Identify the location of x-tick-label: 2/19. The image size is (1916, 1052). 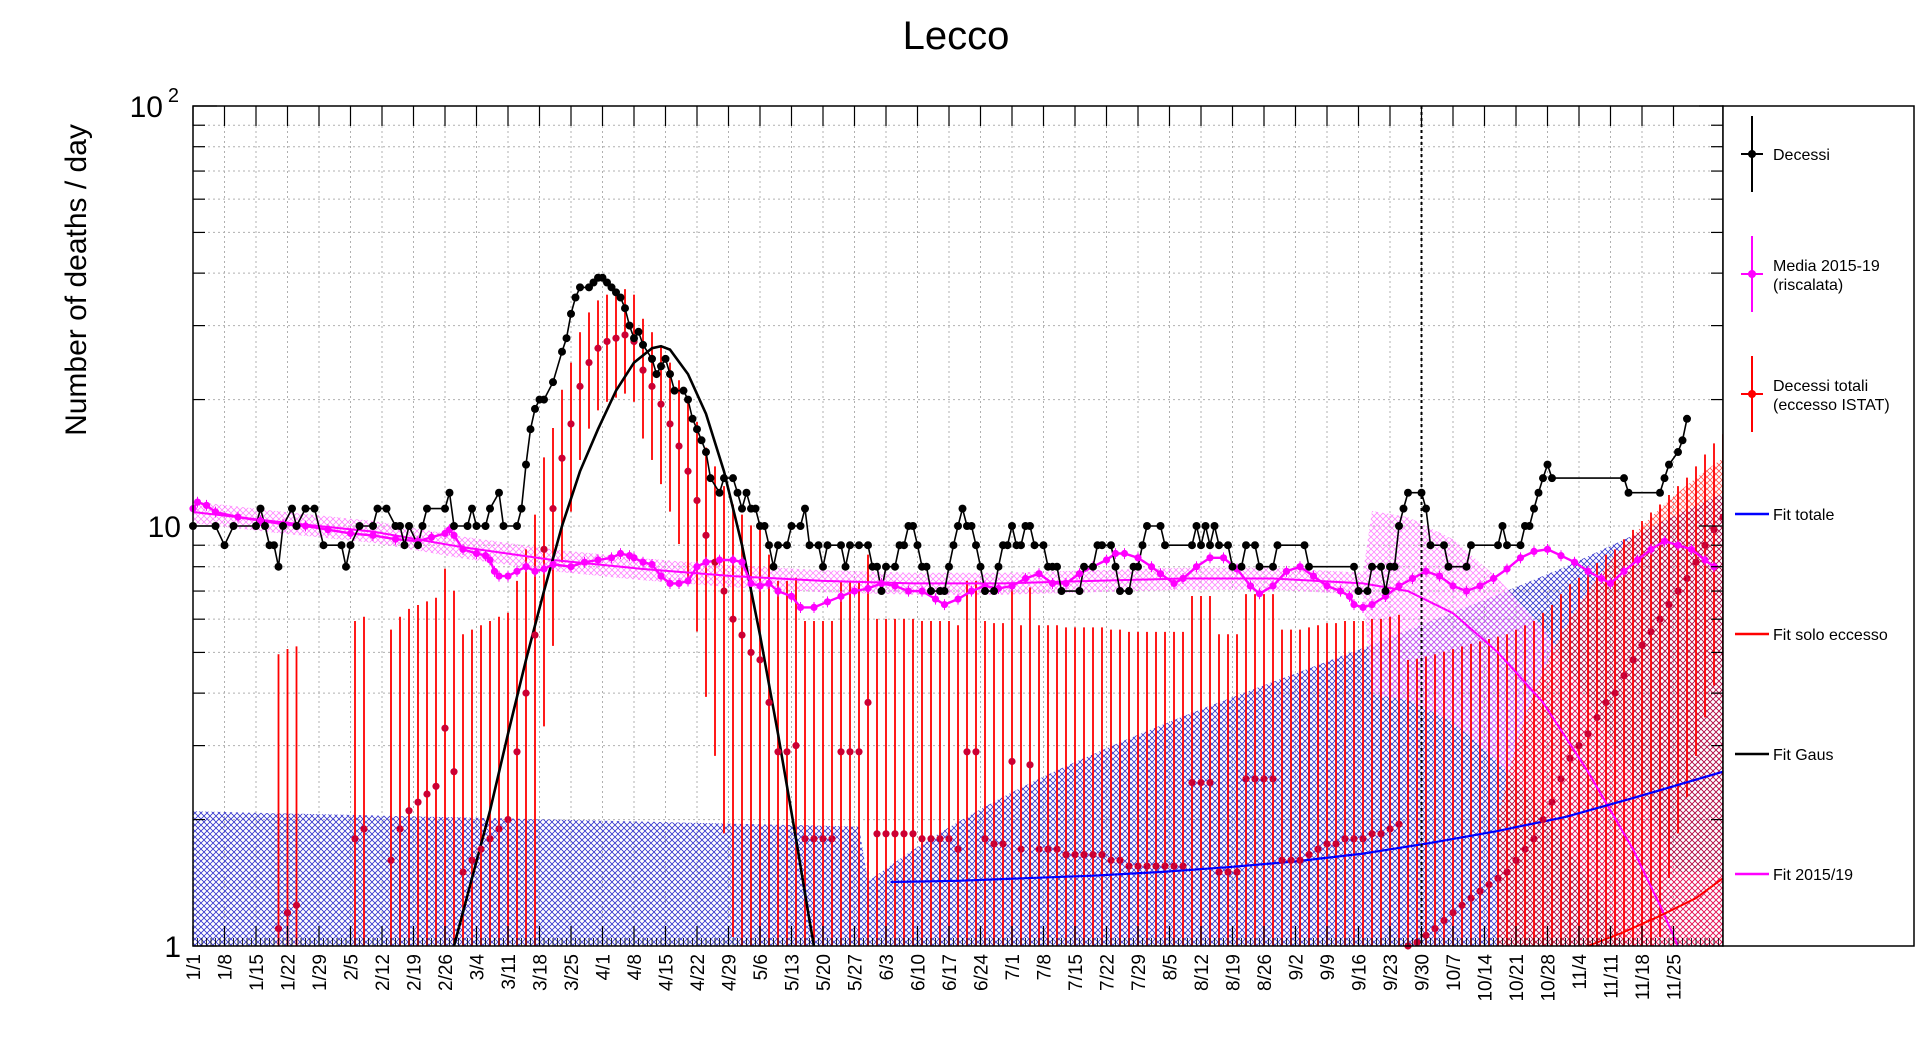
(415, 972).